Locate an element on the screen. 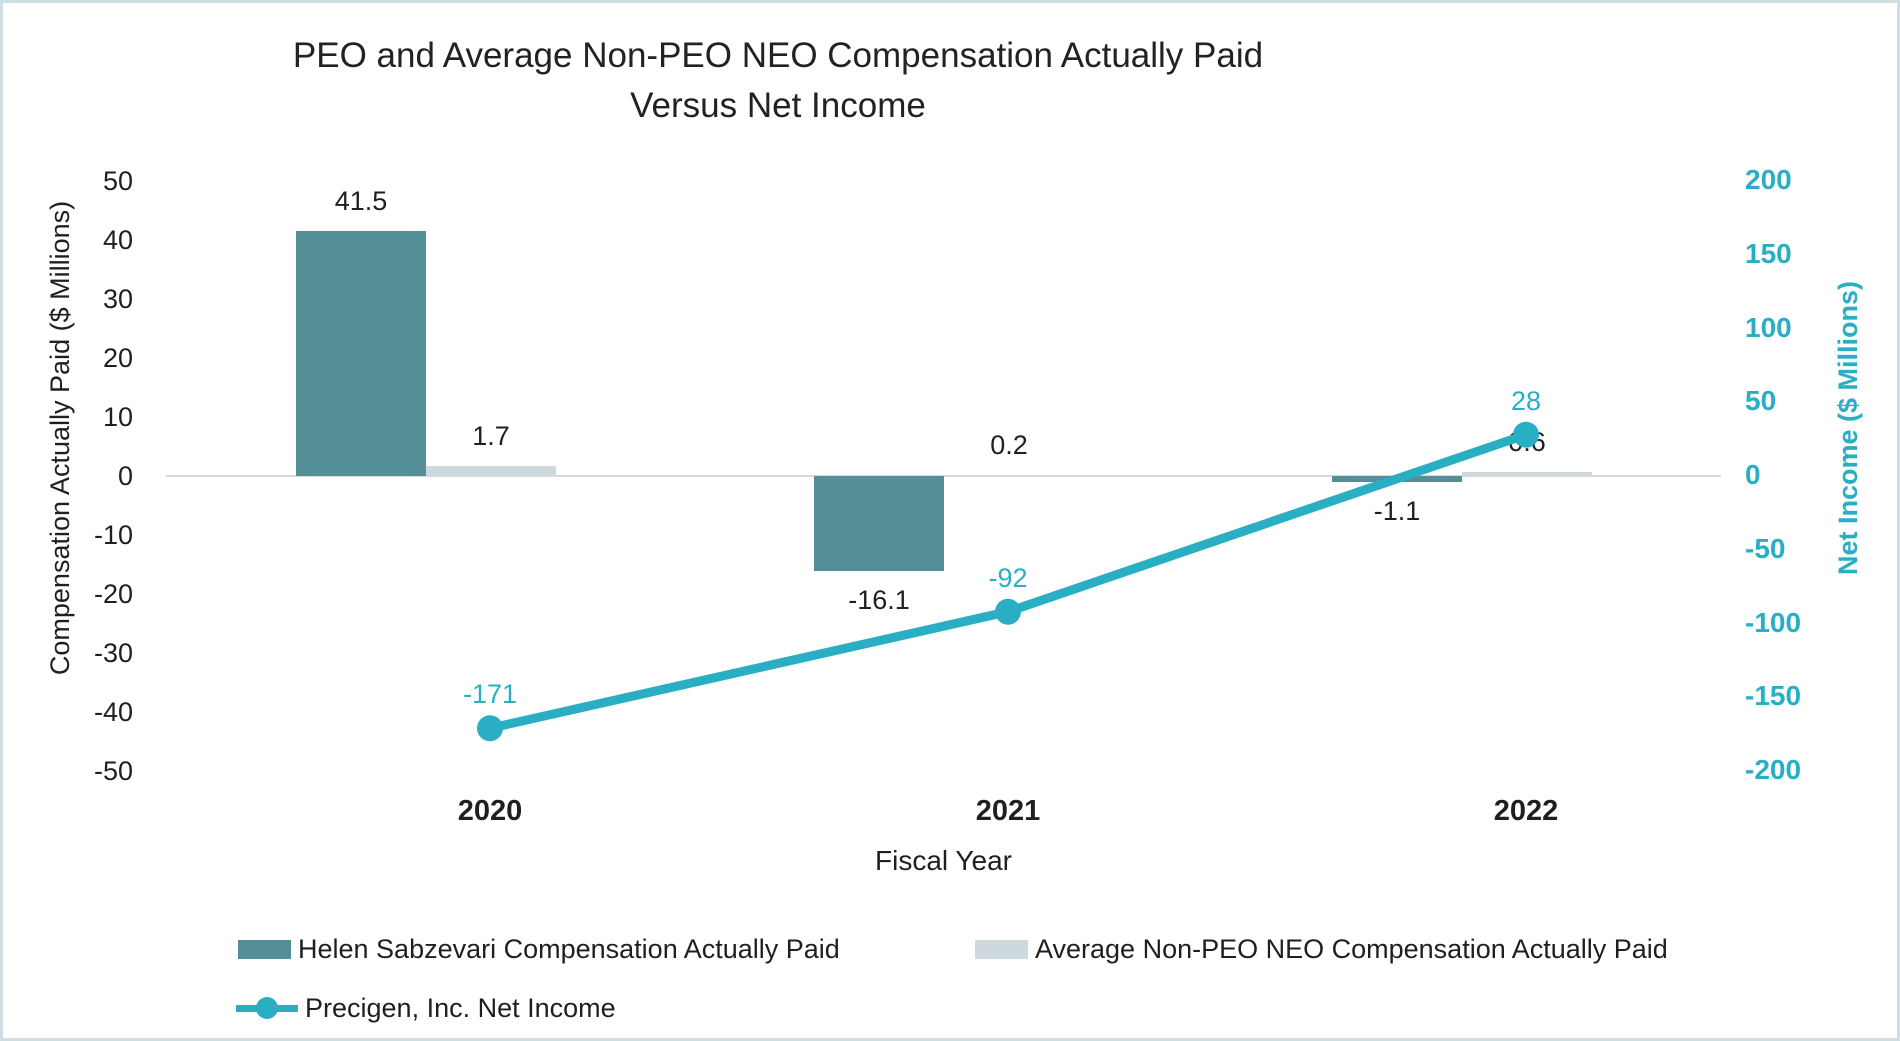 The image size is (1900, 1041). right-axis-tick-label: -50 is located at coordinates (1765, 548).